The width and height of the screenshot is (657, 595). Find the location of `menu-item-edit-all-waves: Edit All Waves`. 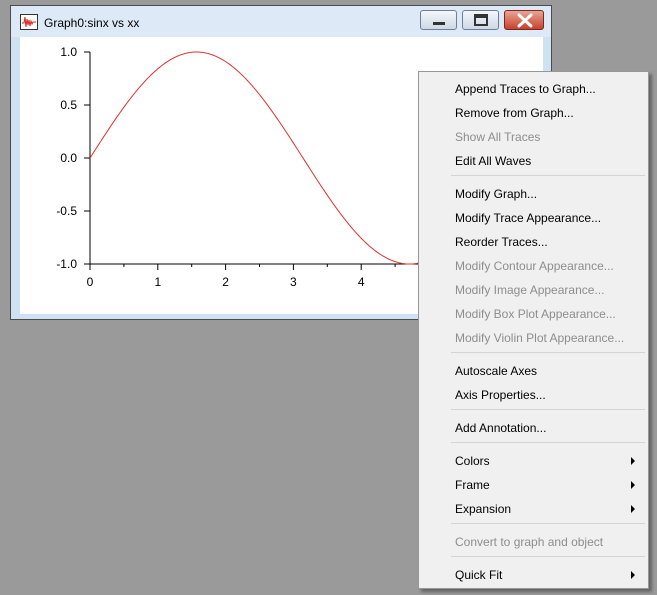

menu-item-edit-all-waves: Edit All Waves is located at coordinates (533, 161).